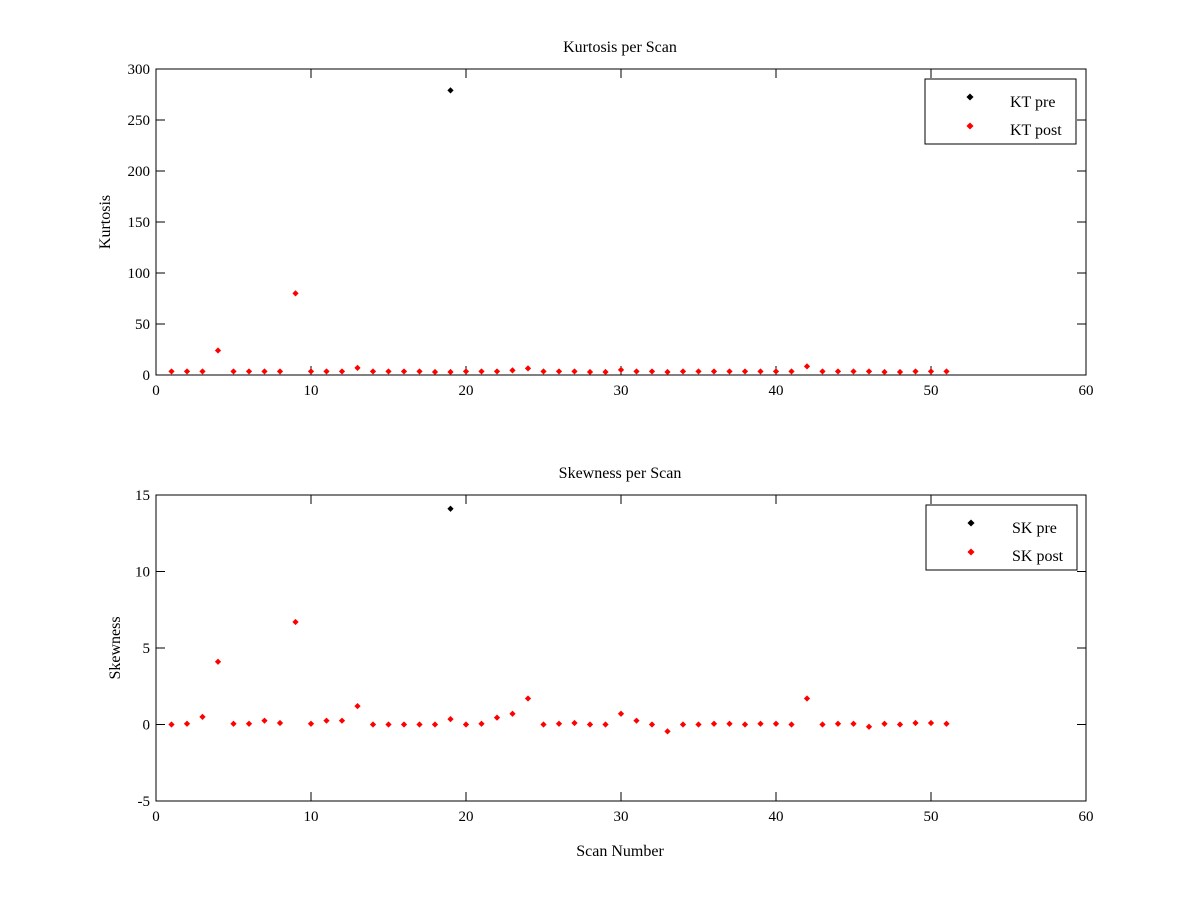  Describe the element at coordinates (620, 473) in the screenshot. I see `chart-title: Skewness per Scan` at that location.